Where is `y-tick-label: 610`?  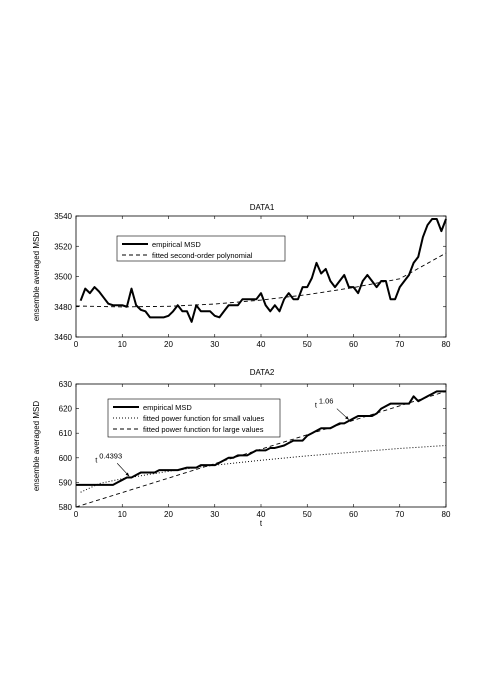 y-tick-label: 610 is located at coordinates (66, 433).